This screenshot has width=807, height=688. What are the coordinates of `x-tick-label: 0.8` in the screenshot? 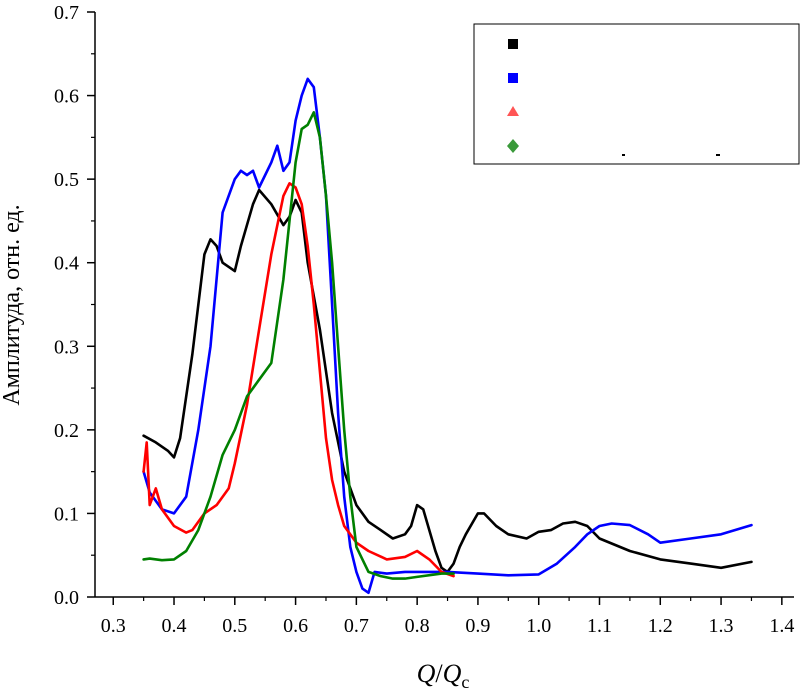 It's located at (417, 626).